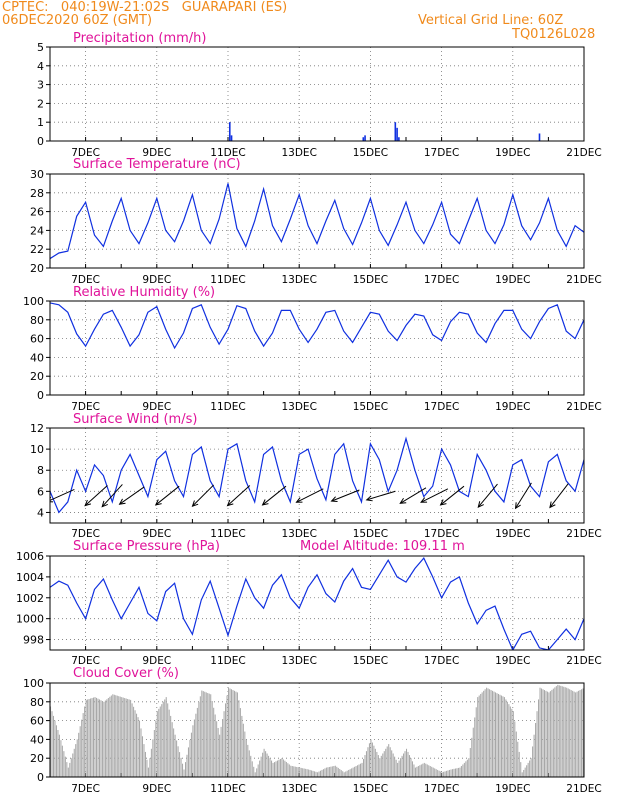  I want to click on panel-title: Relative Humidity (%), so click(144, 292).